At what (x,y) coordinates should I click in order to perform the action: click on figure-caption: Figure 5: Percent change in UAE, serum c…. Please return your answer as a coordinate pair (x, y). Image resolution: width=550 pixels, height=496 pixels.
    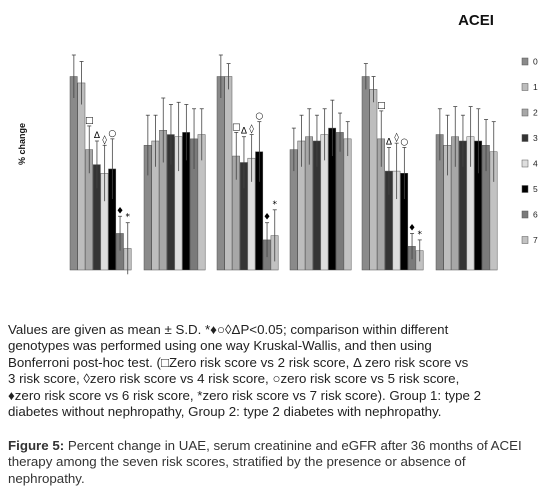
    Looking at the image, I should click on (276, 462).